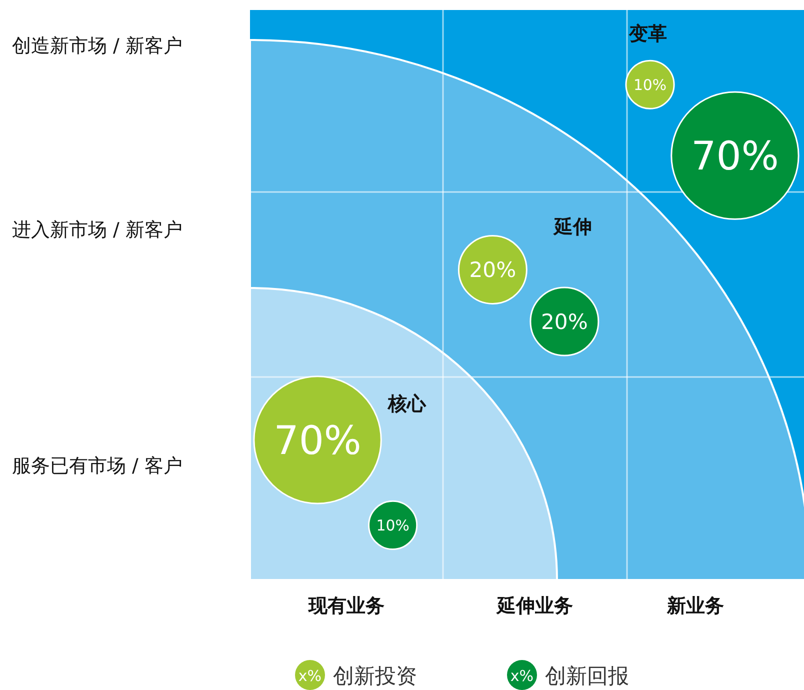 This screenshot has height=690, width=804. What do you see at coordinates (647, 34) in the screenshot?
I see `text: 变革` at bounding box center [647, 34].